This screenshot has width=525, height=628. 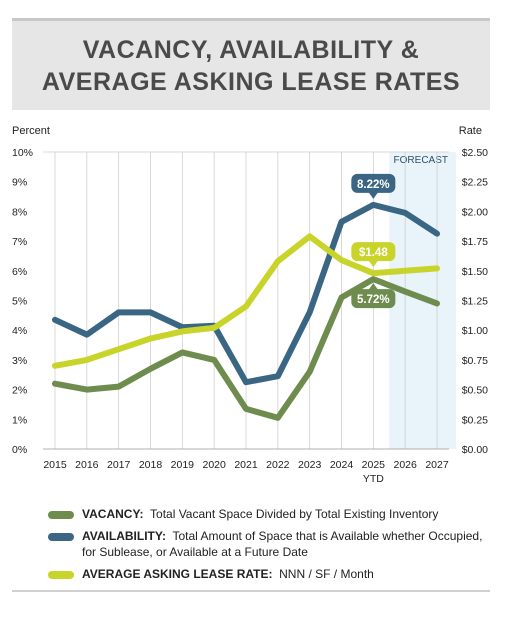 What do you see at coordinates (61, 575) in the screenshot?
I see `legend-swatch-rate` at bounding box center [61, 575].